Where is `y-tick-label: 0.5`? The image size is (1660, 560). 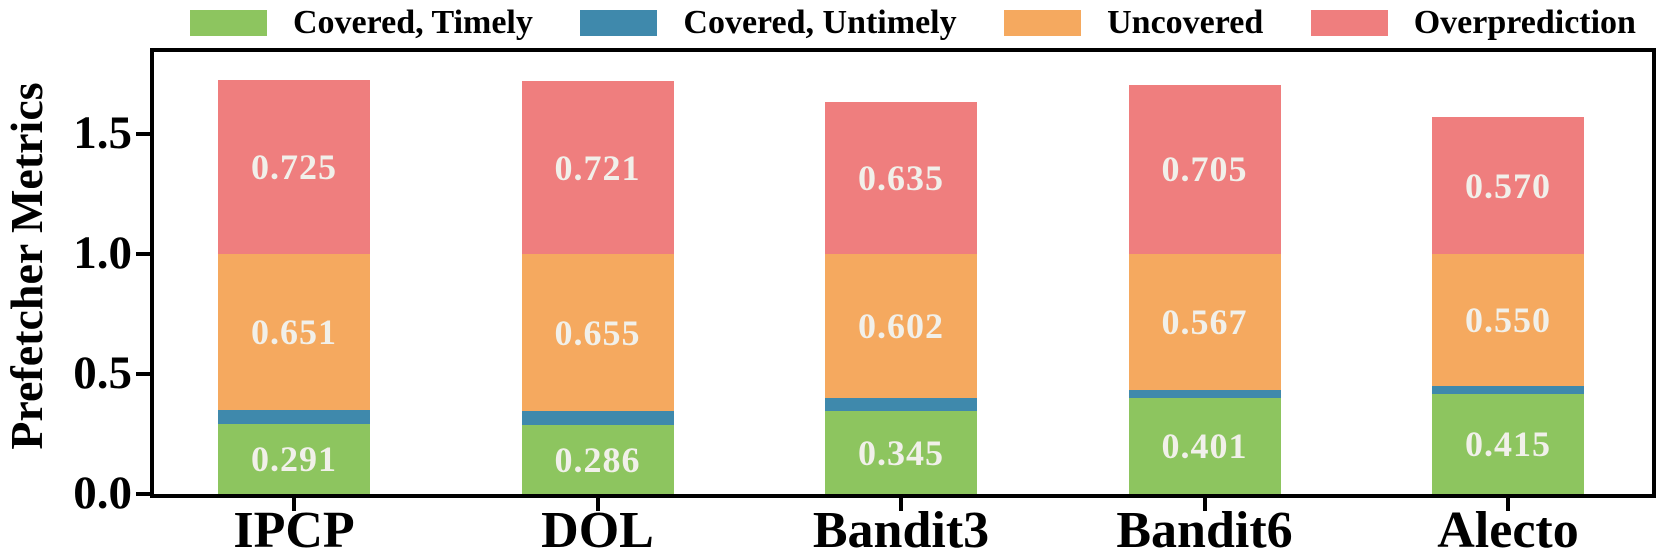
y-tick-label: 0.5 is located at coordinates (102, 373).